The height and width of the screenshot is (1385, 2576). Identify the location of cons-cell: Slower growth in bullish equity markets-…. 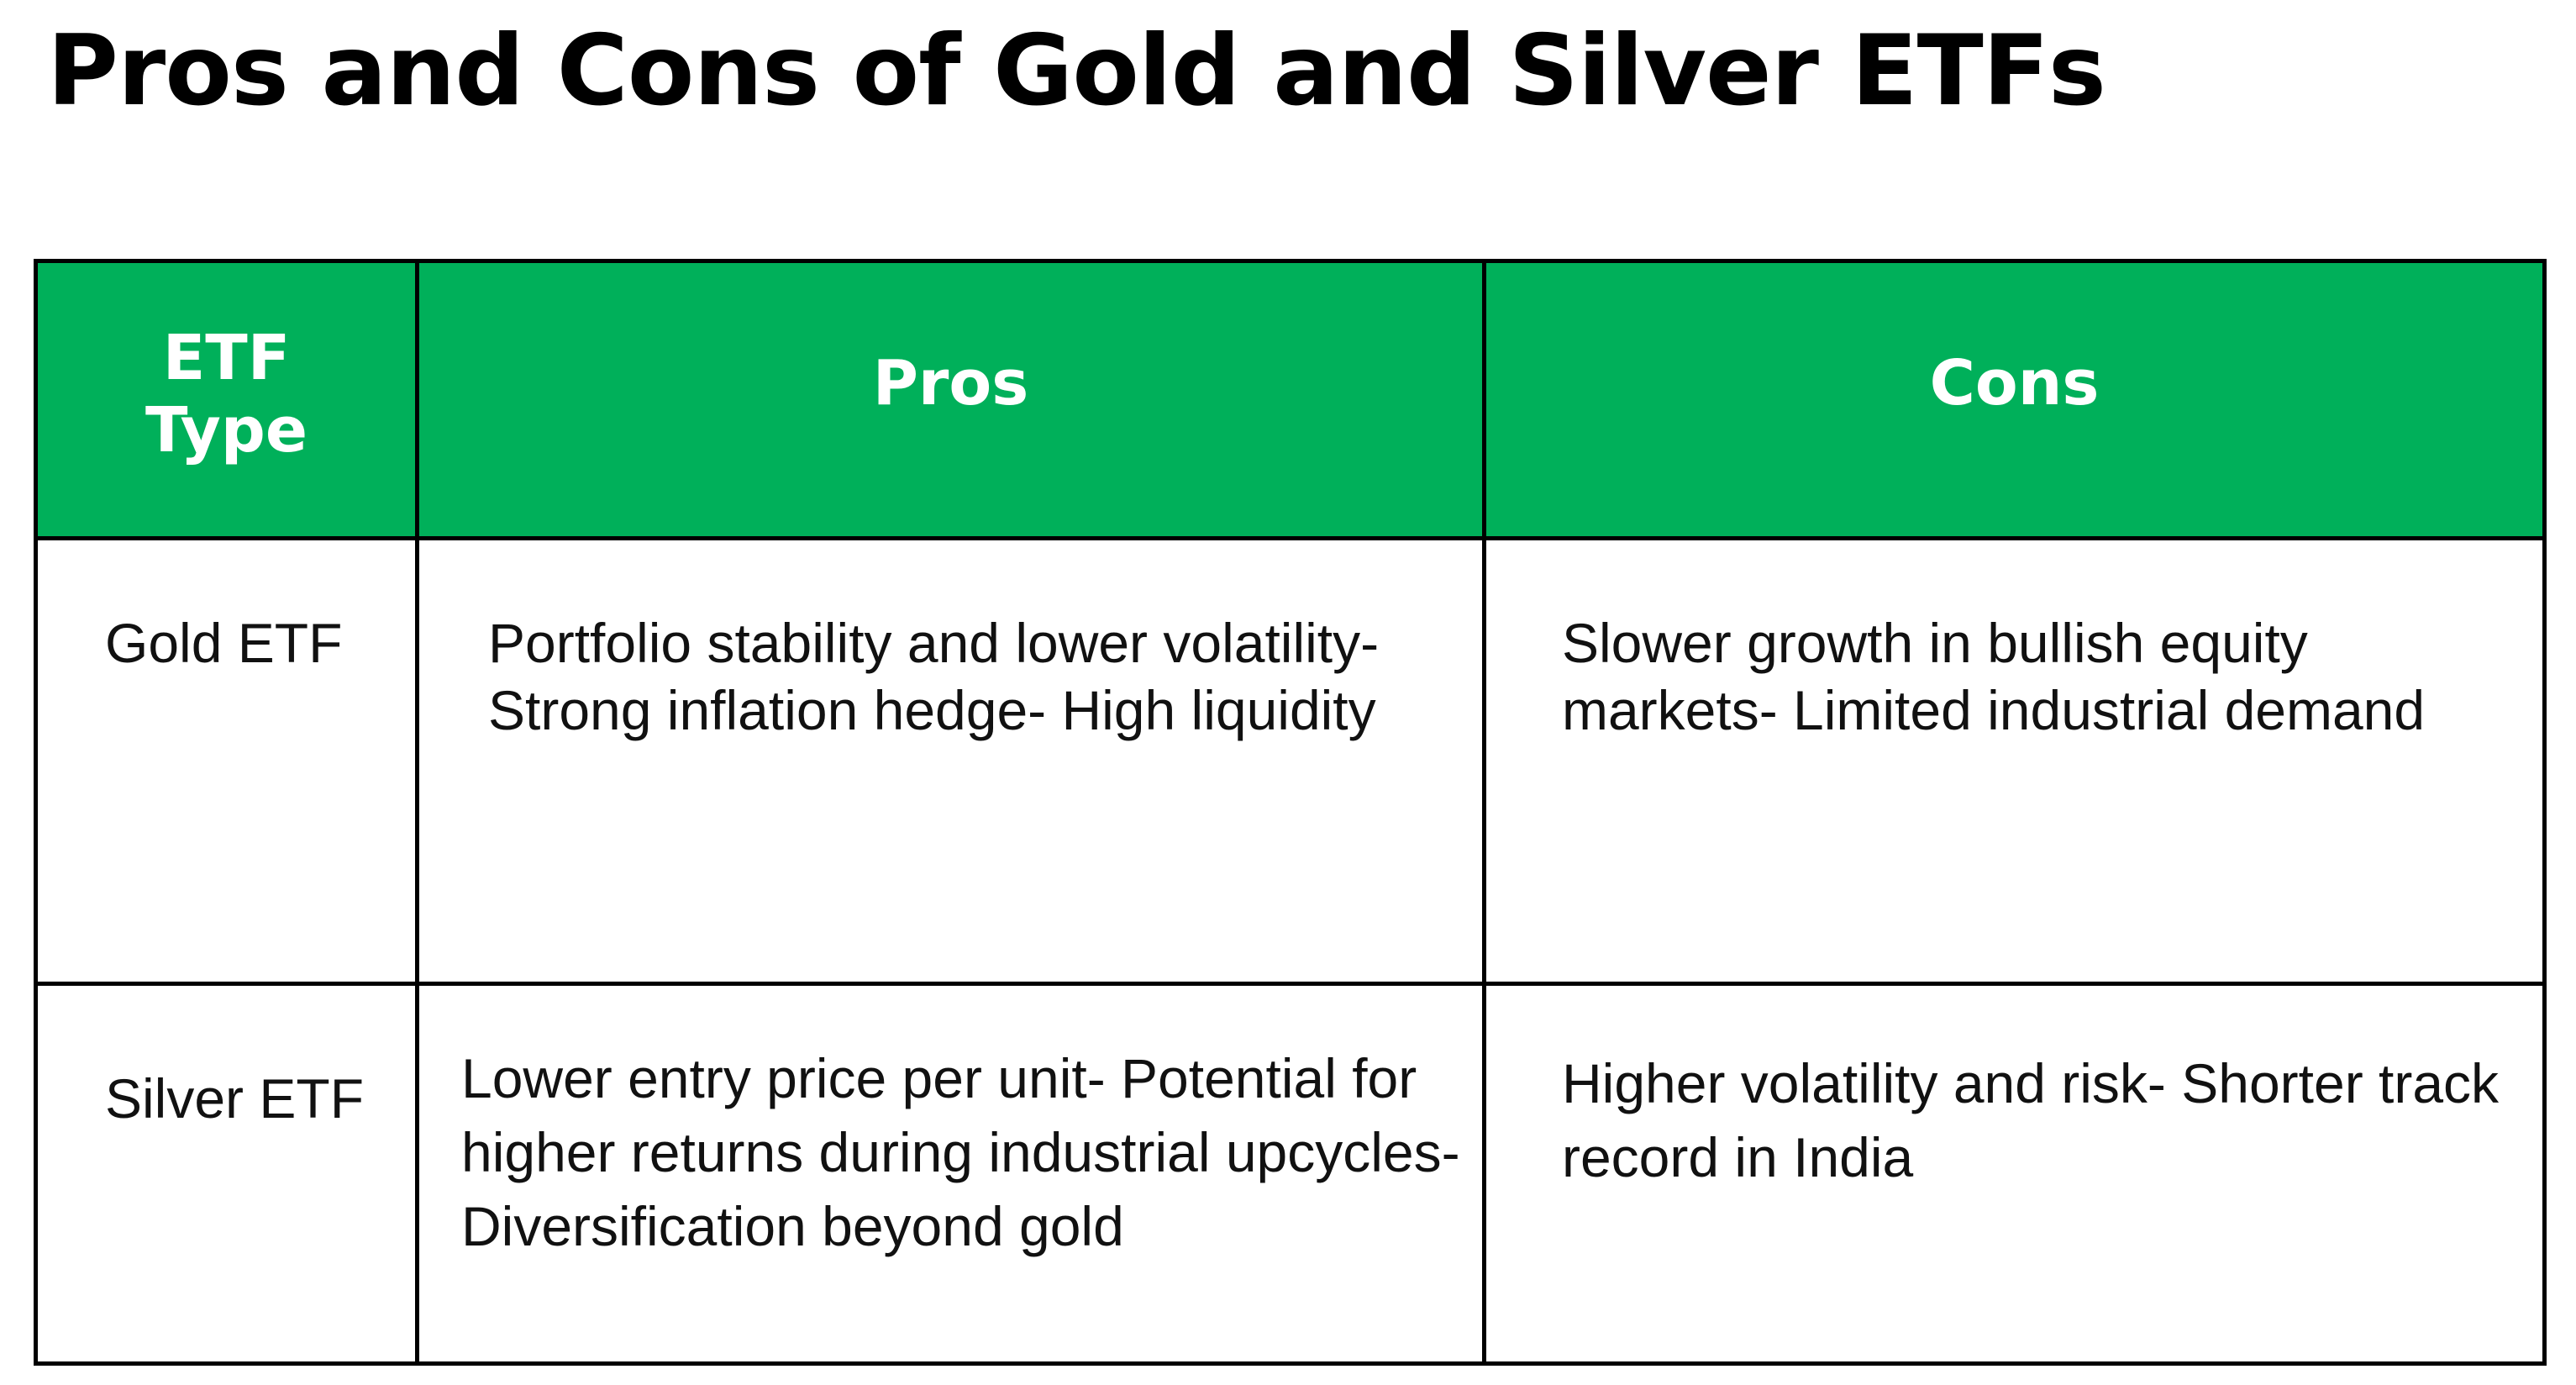
(2015, 761).